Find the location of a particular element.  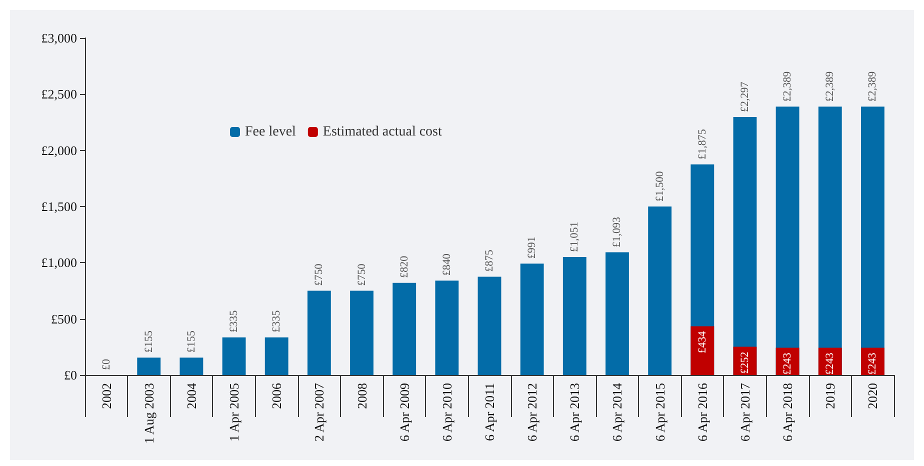

data-label: £252 is located at coordinates (744, 363).